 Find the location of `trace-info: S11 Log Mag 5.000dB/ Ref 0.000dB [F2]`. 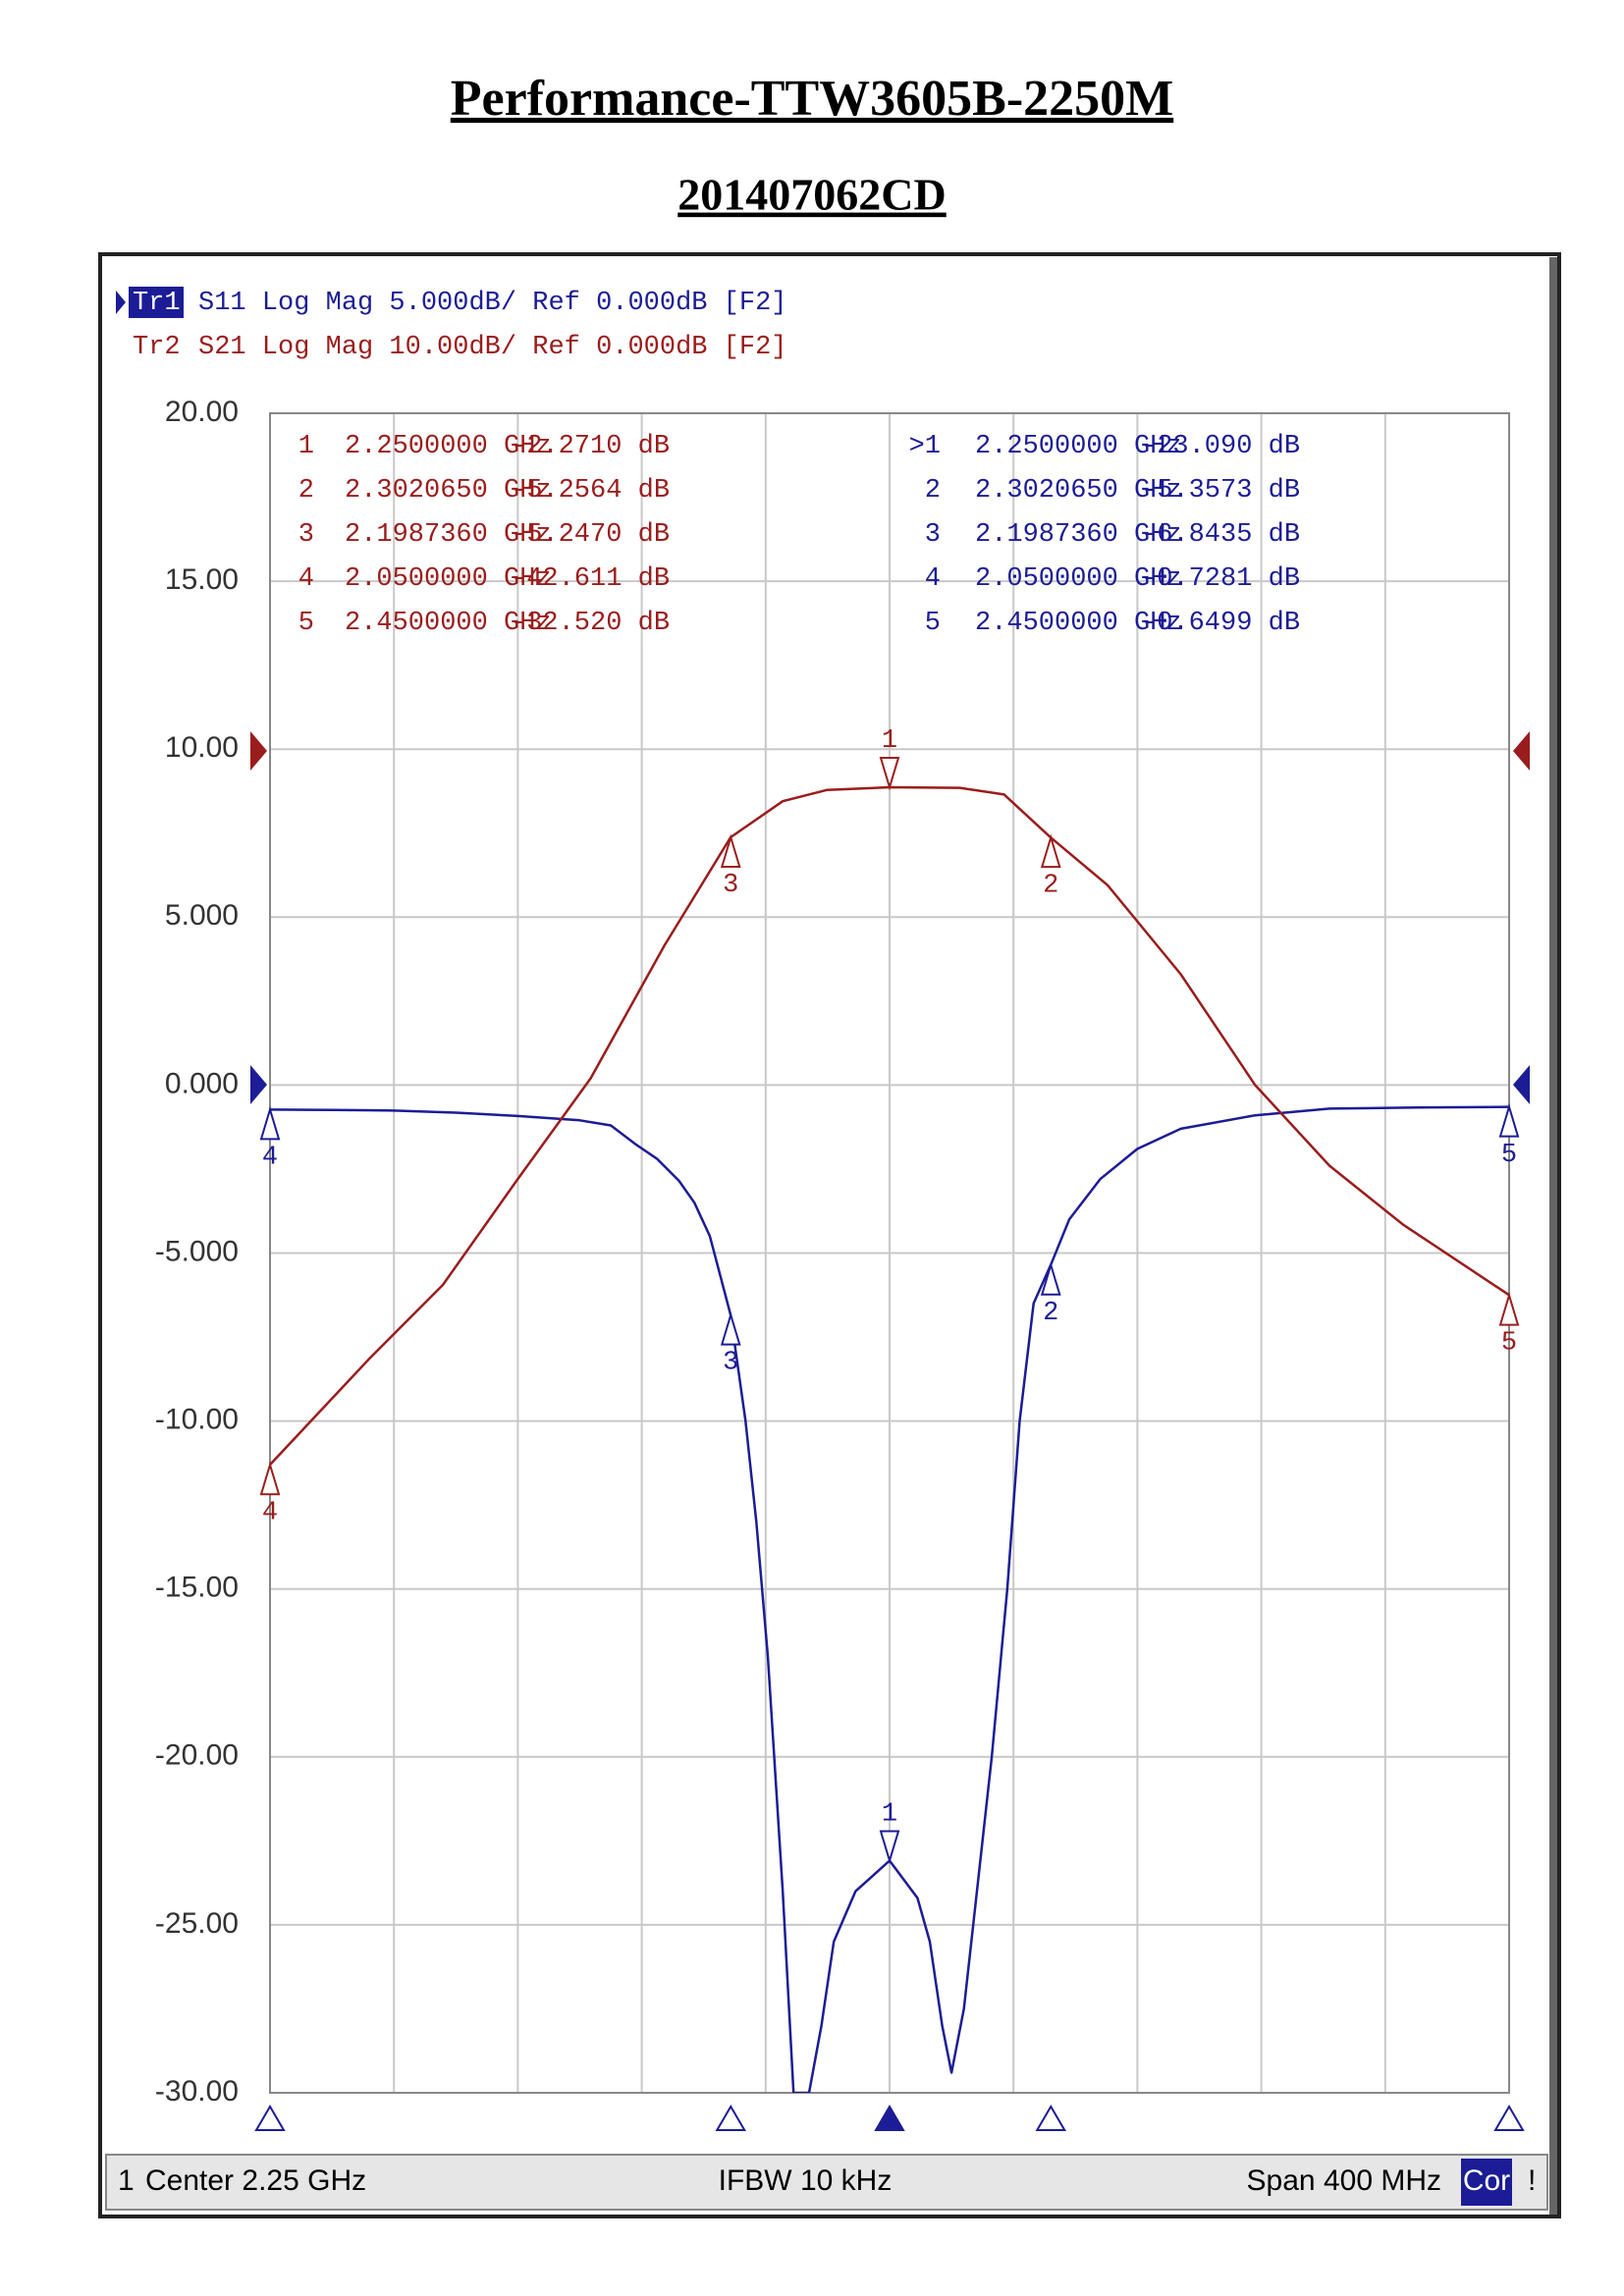

trace-info: S11 Log Mag 5.000dB/ Ref 0.000dB [F2] is located at coordinates (492, 303).